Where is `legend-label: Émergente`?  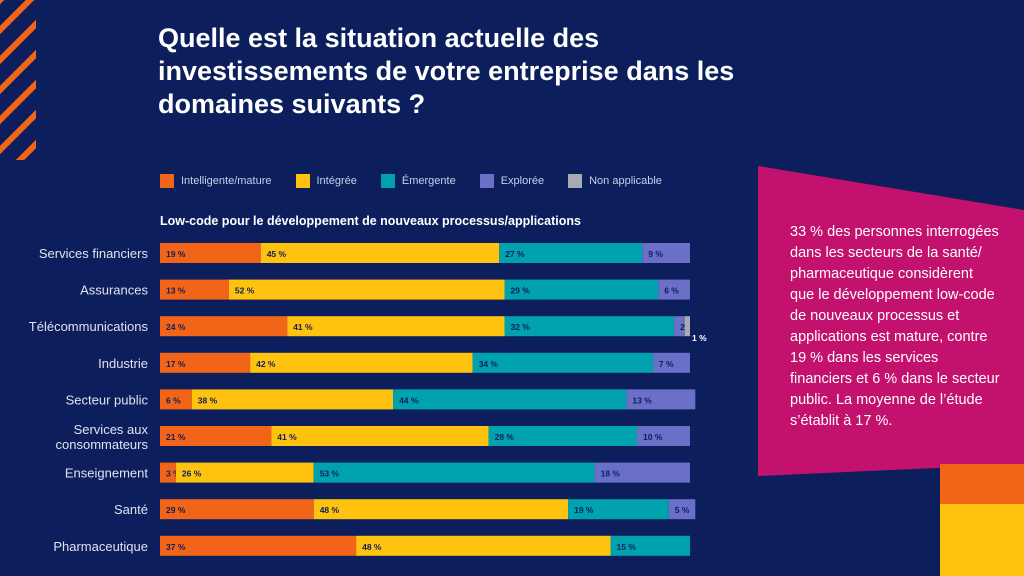
legend-label: Émergente is located at coordinates (428, 181).